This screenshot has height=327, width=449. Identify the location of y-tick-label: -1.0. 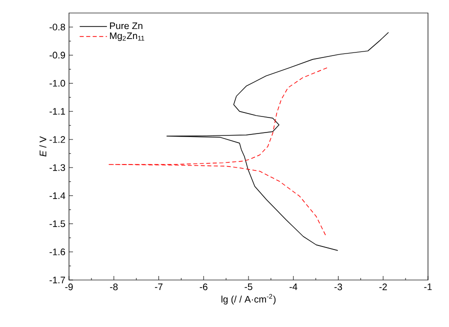
(58, 83).